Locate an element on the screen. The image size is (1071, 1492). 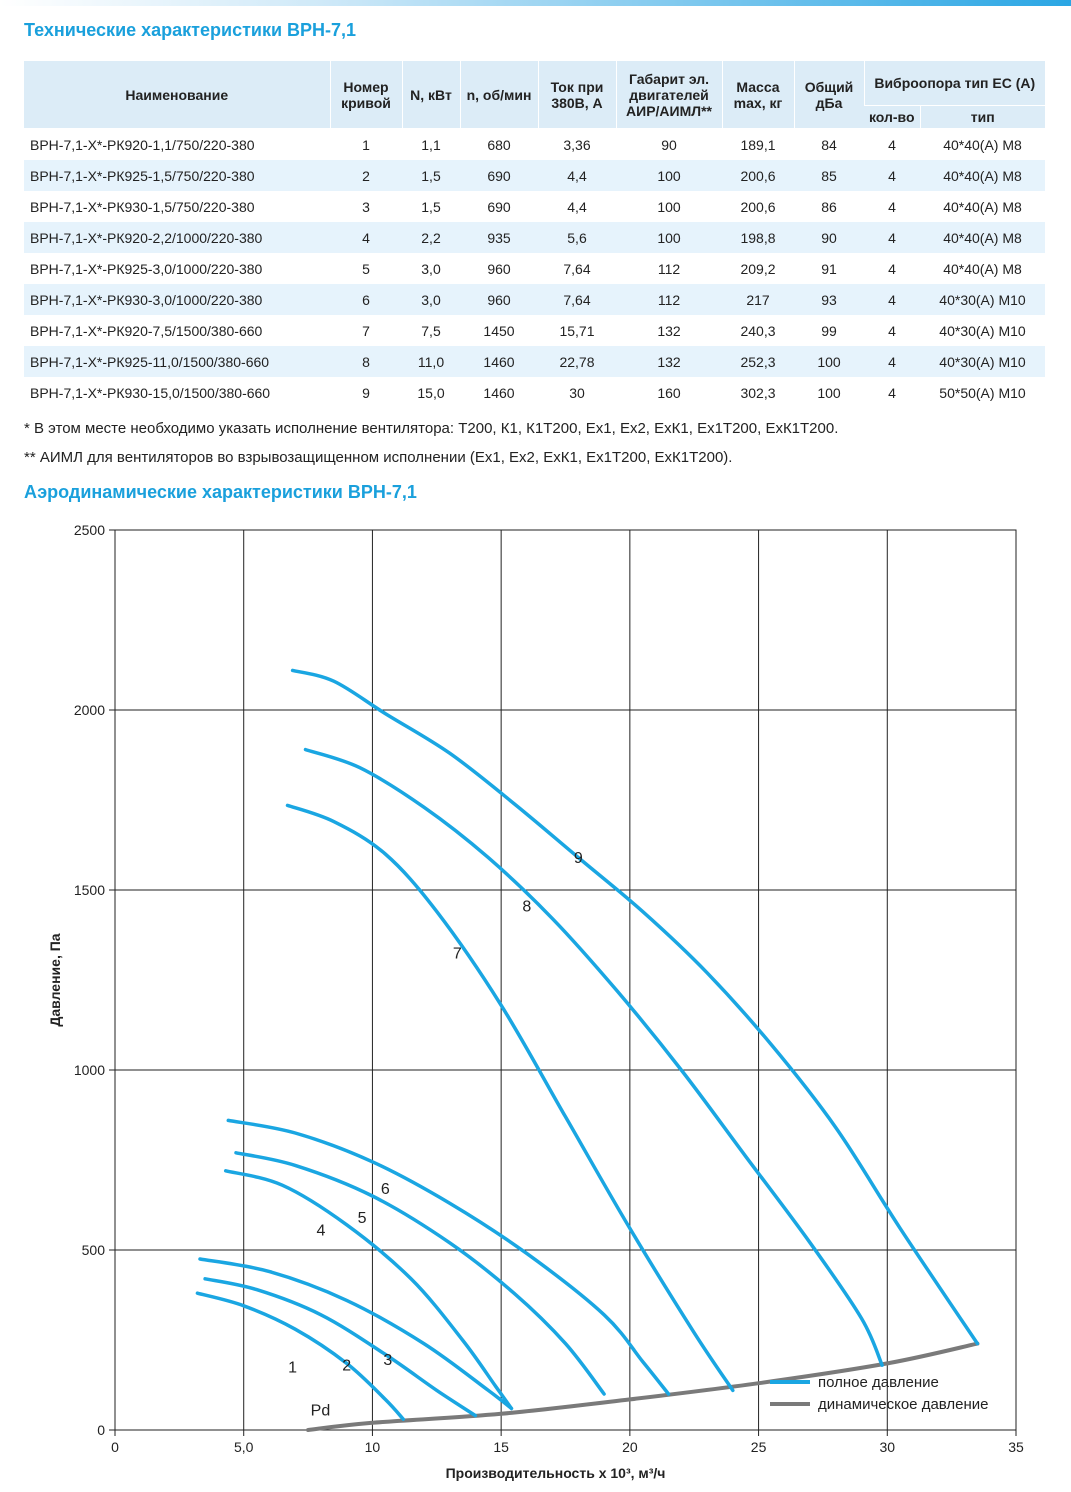
cell-mass: 240,3 is located at coordinates (758, 330).